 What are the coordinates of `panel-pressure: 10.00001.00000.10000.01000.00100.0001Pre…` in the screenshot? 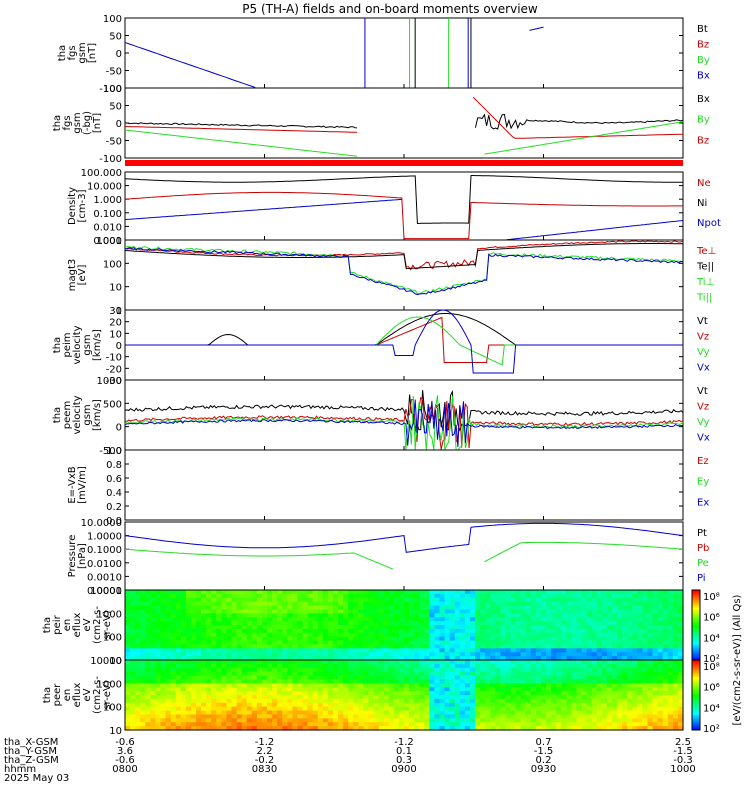 It's located at (388, 557).